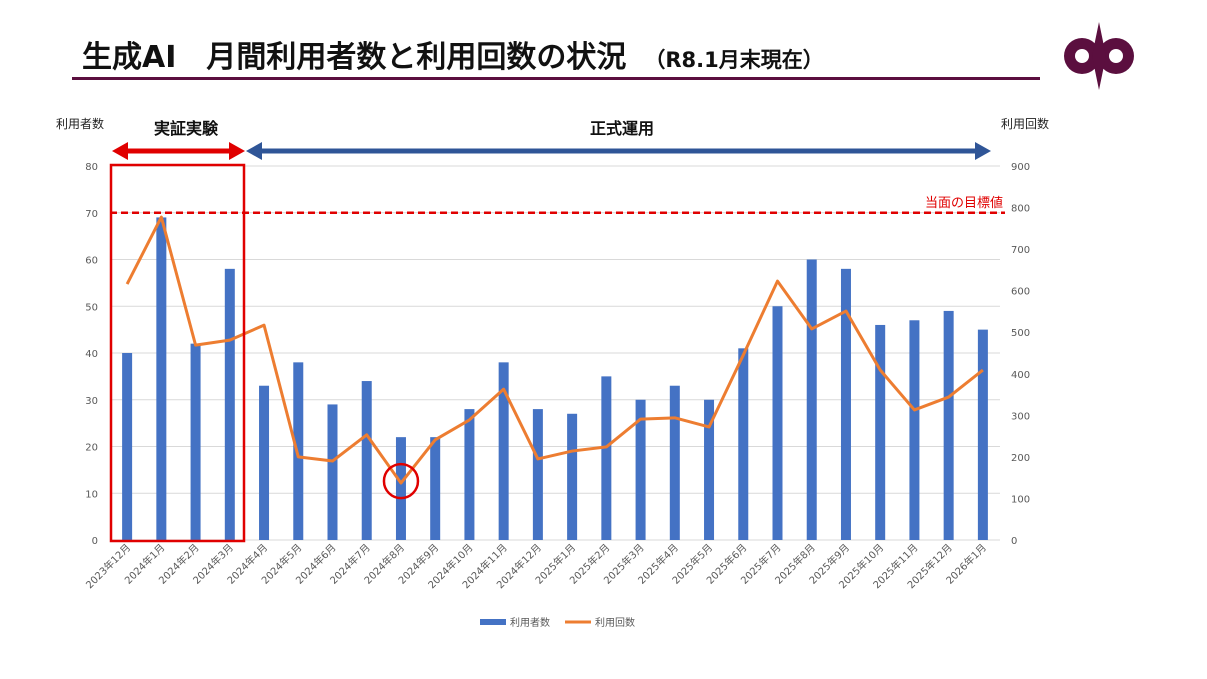  What do you see at coordinates (615, 622) in the screenshot?
I see `legend-line-label: 利用回数` at bounding box center [615, 622].